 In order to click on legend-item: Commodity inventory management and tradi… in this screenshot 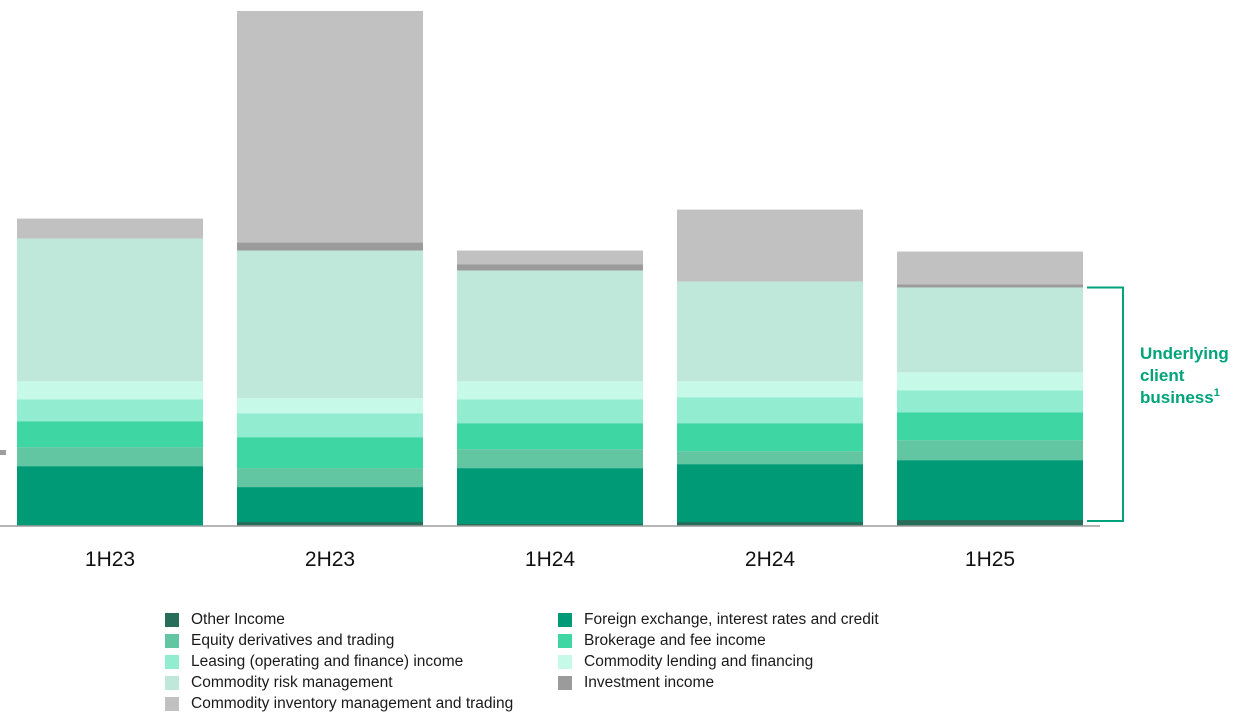, I will do `click(361, 704)`.